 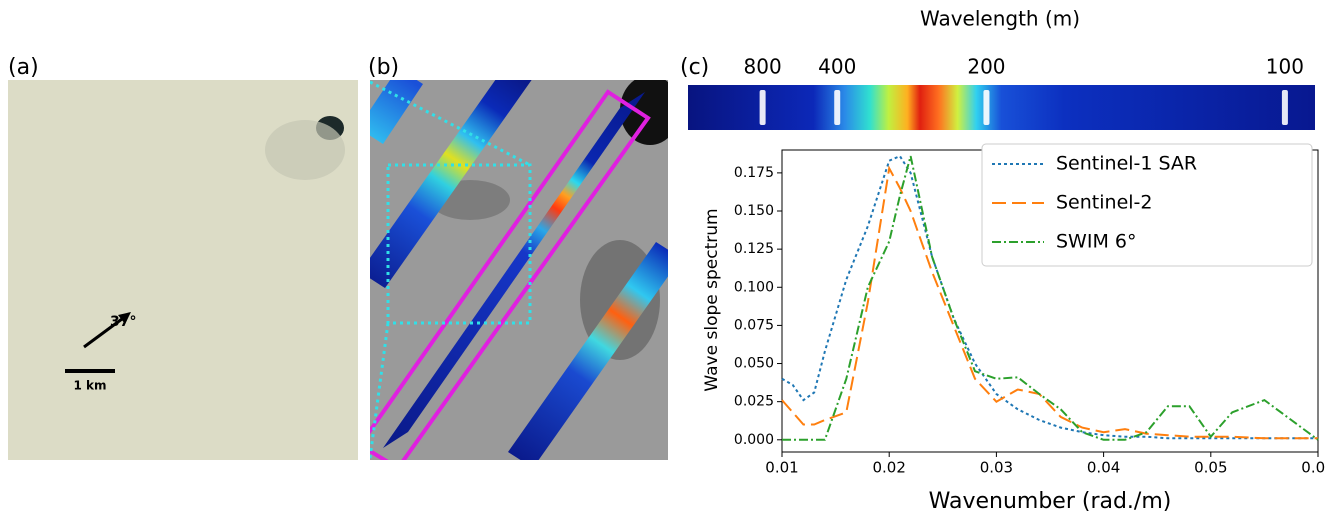 I want to click on x-tick-label: 0.06, so click(x=1313, y=468).